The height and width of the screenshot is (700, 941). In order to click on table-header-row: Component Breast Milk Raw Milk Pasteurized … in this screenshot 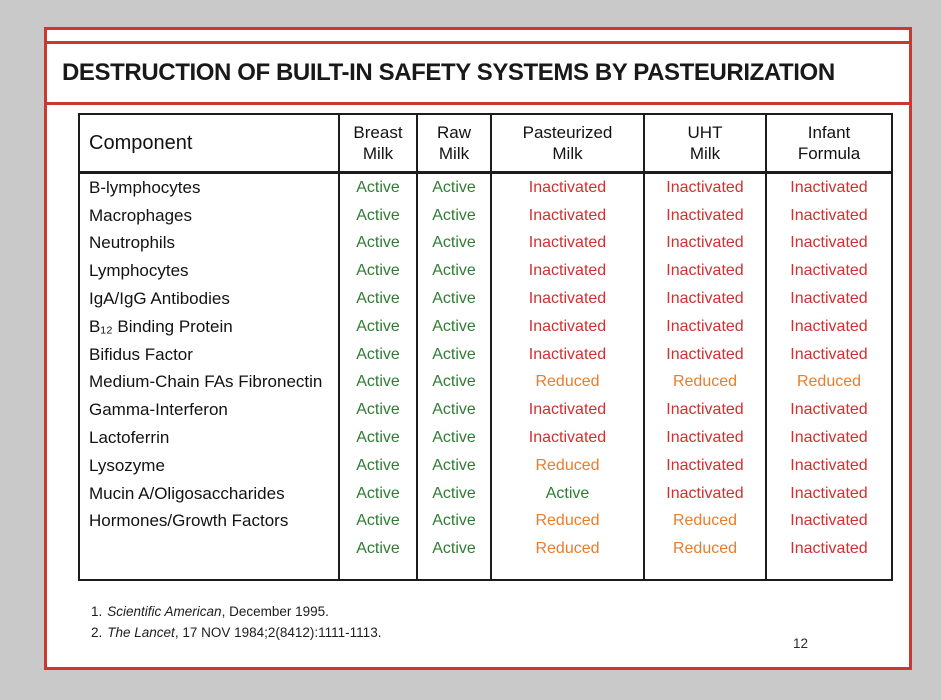, I will do `click(485, 144)`.